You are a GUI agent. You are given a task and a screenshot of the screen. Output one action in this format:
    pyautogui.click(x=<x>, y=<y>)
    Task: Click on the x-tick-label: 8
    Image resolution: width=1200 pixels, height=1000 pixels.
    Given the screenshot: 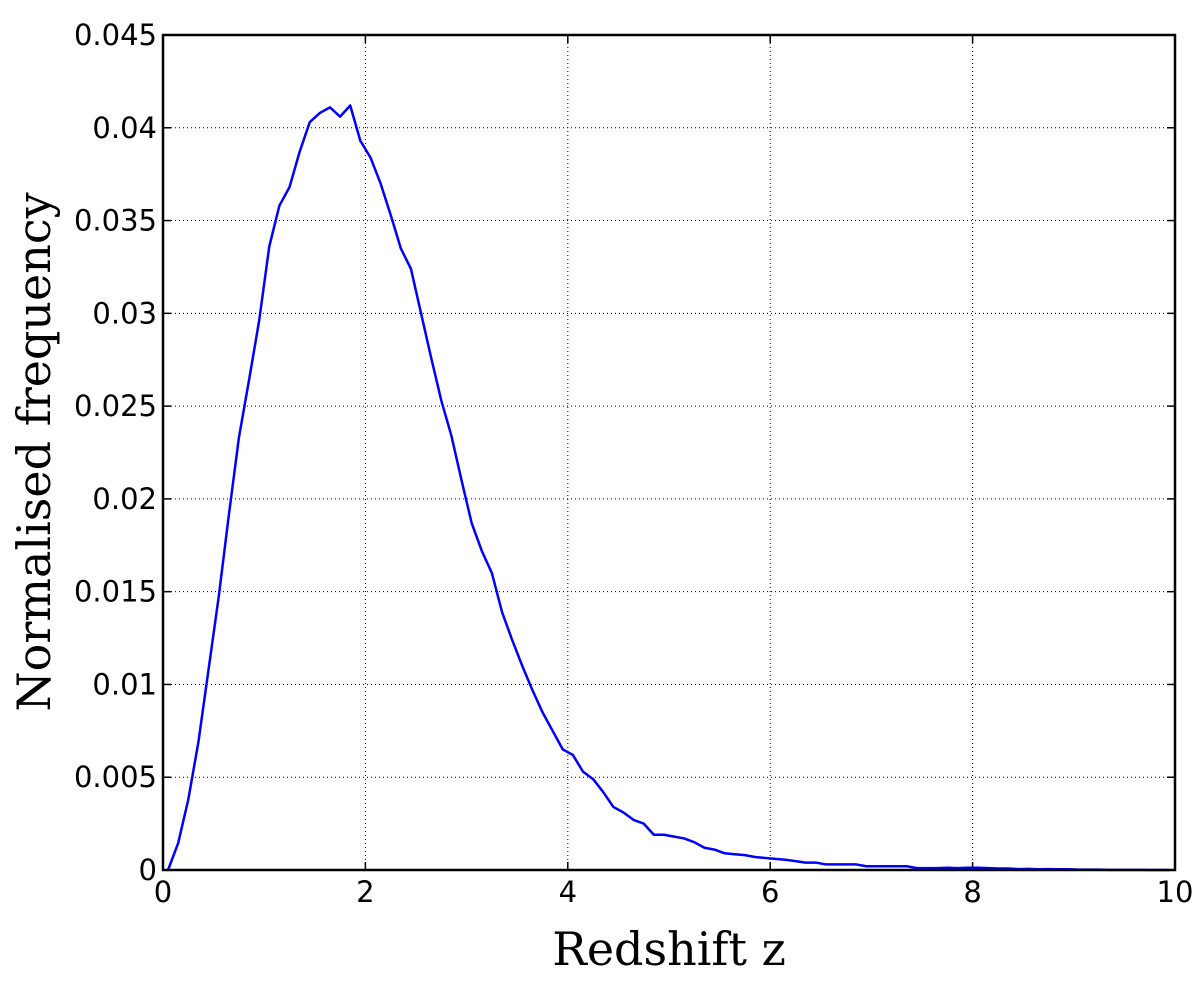 What is the action you would take?
    pyautogui.click(x=972, y=892)
    